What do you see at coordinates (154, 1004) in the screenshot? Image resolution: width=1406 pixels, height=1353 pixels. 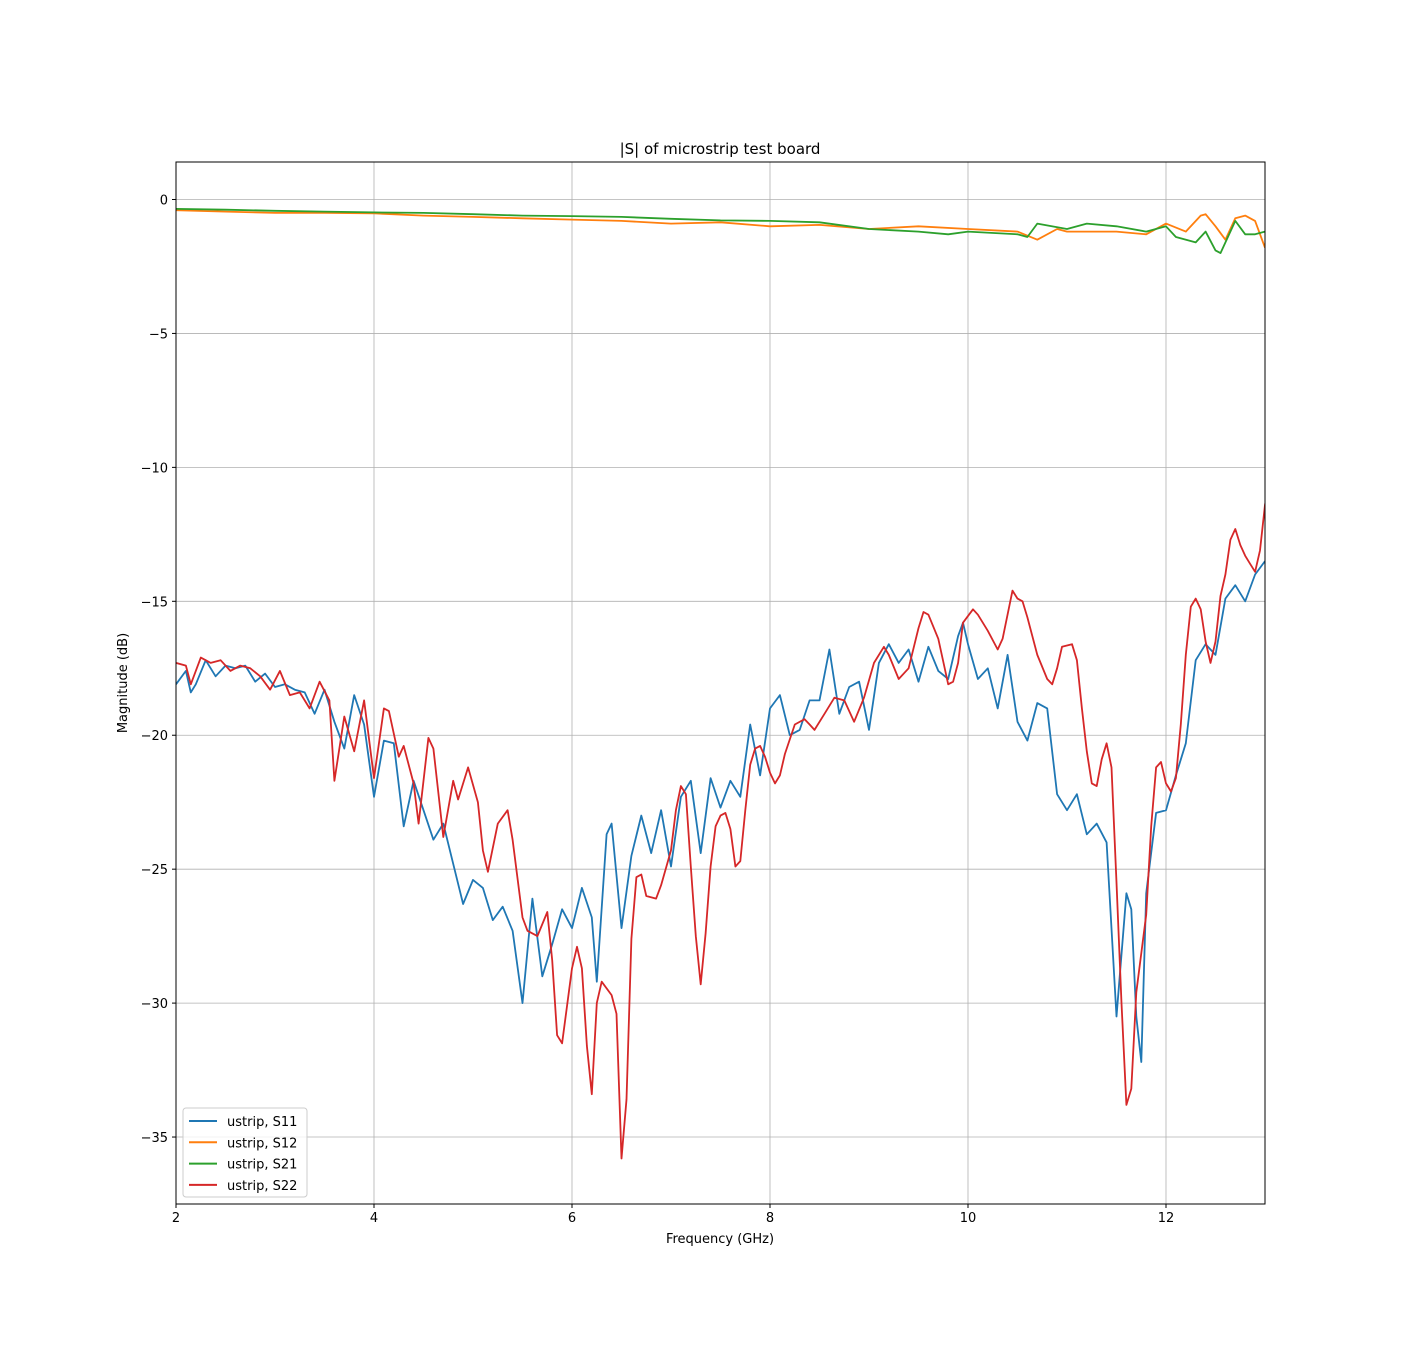 I see `y-tick-label: −30` at bounding box center [154, 1004].